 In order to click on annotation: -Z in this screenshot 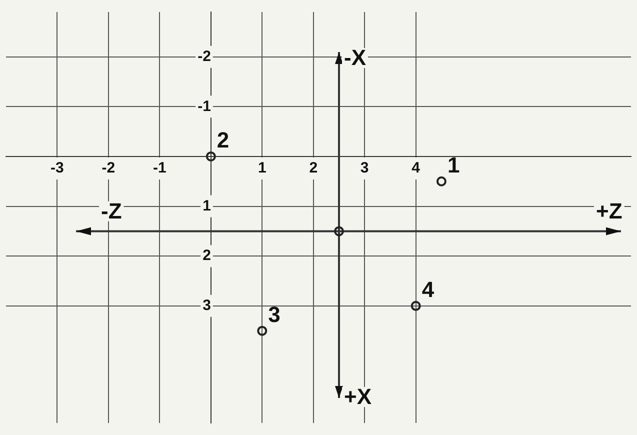, I will do `click(111, 211)`.